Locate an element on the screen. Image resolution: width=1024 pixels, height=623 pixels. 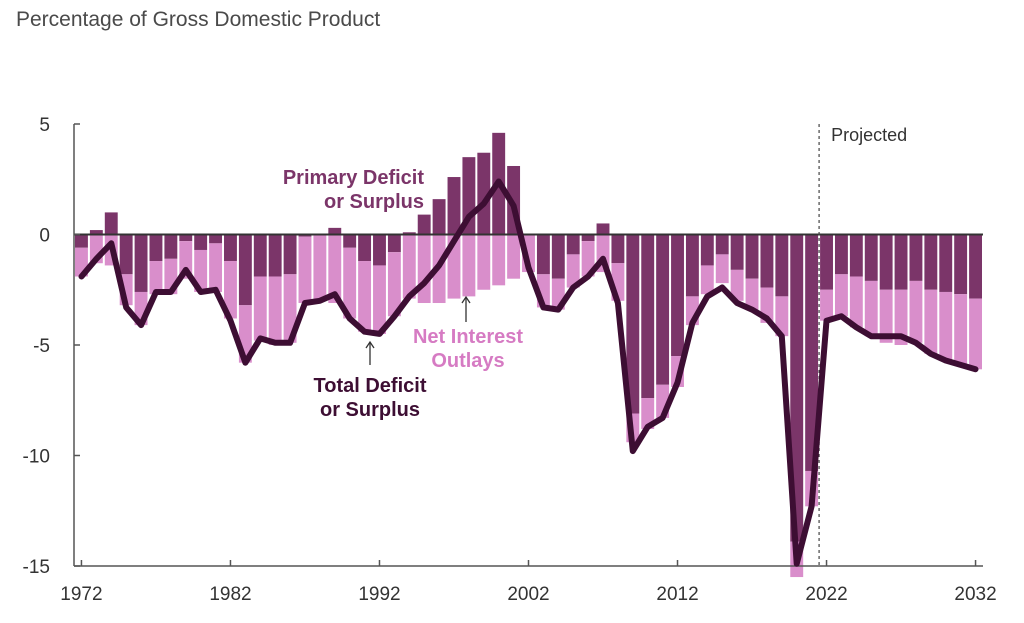
x-tick-label: 2032 is located at coordinates (975, 594).